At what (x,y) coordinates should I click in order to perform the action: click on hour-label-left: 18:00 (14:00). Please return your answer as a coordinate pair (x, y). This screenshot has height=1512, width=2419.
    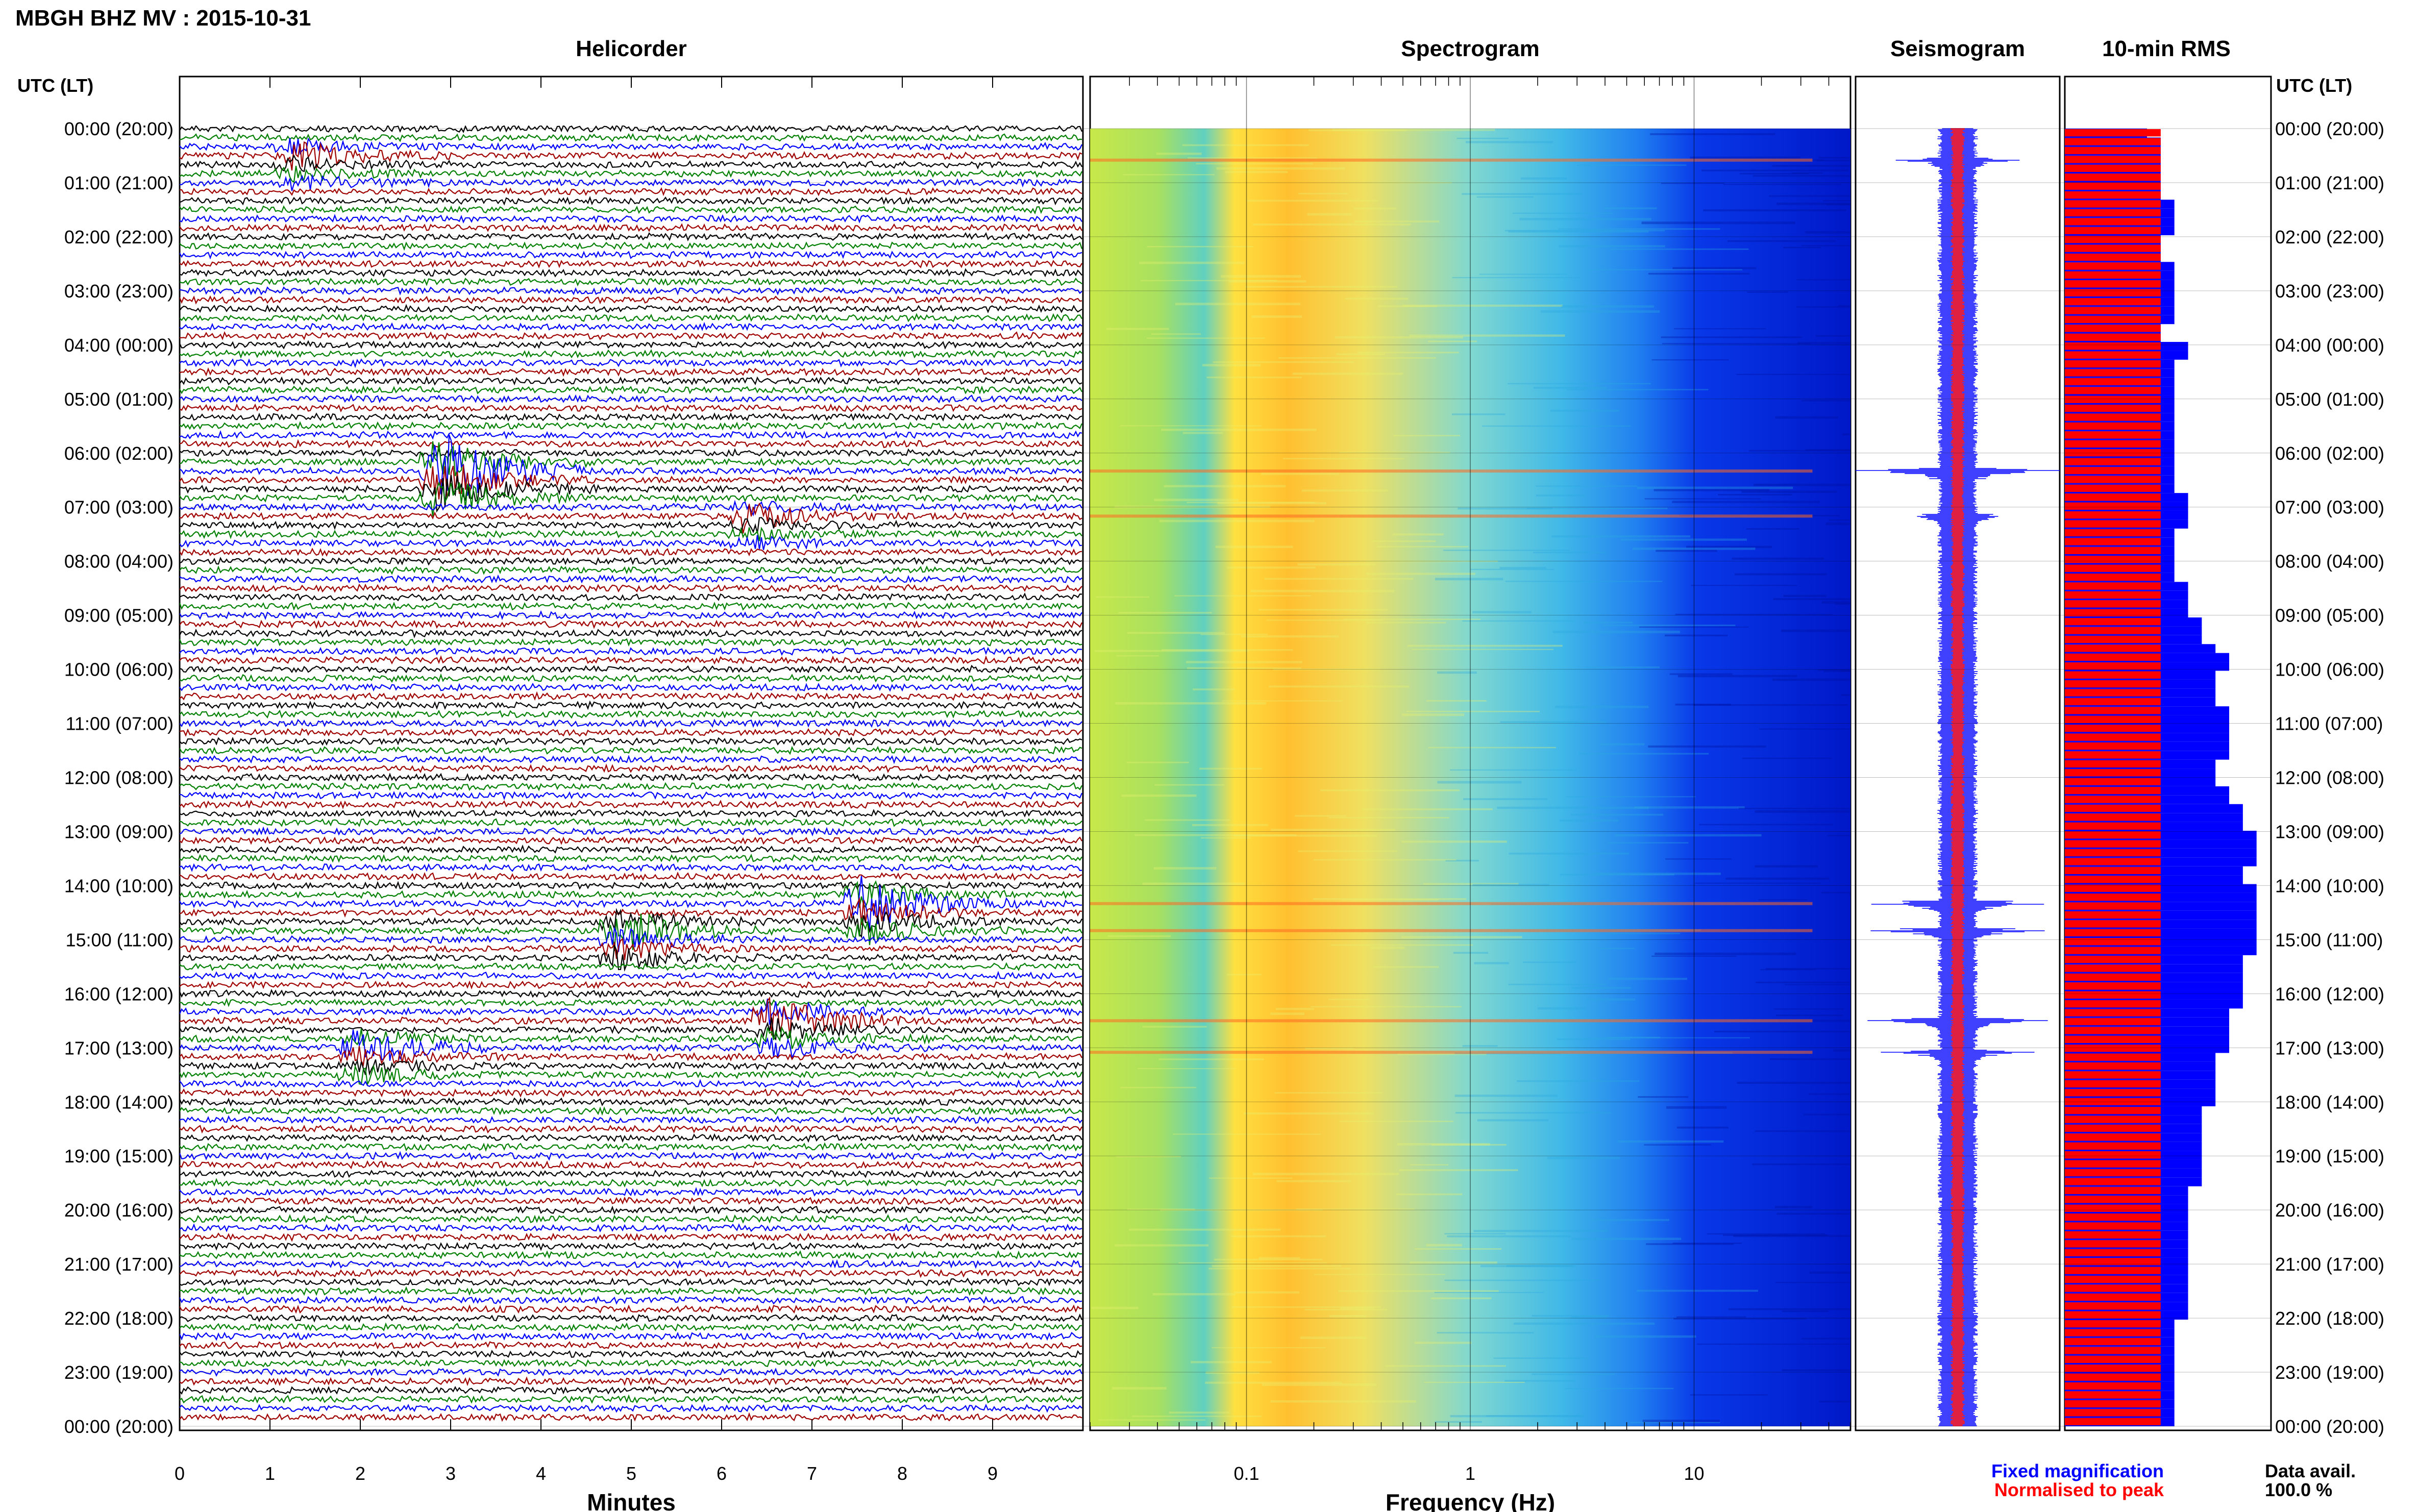
    Looking at the image, I should click on (119, 1102).